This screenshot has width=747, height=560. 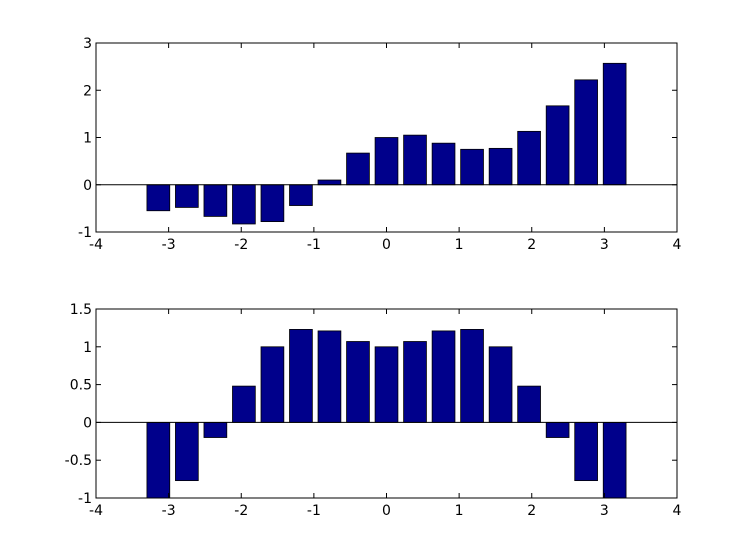 I want to click on y-tick-label: 3, so click(x=87, y=44).